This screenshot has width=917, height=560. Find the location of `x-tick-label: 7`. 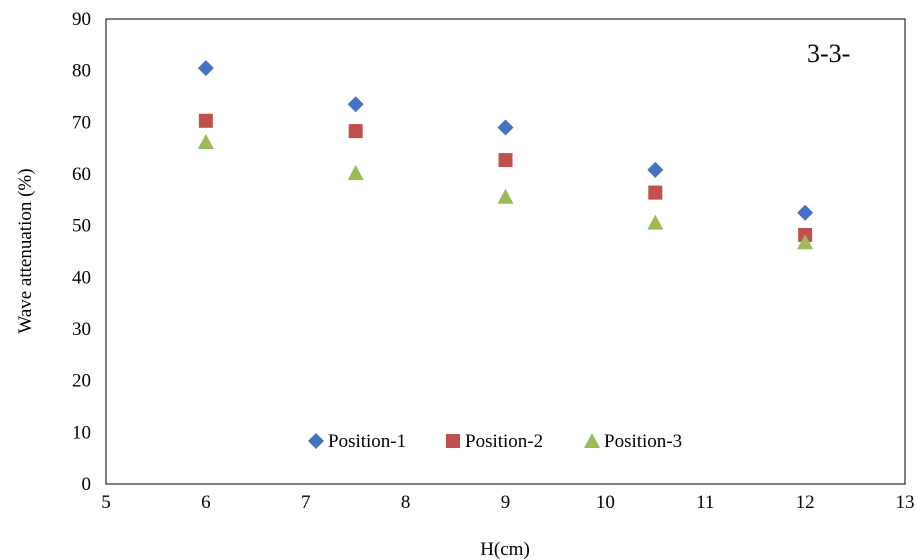

x-tick-label: 7 is located at coordinates (306, 502).